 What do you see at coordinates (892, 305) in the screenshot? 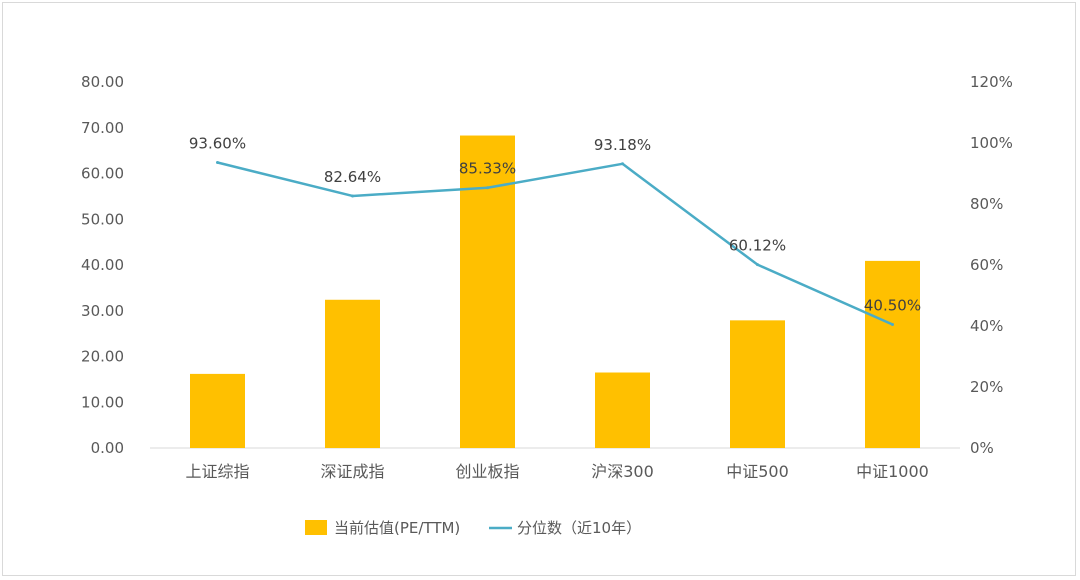
I see `line-data-label: 40.50%` at bounding box center [892, 305].